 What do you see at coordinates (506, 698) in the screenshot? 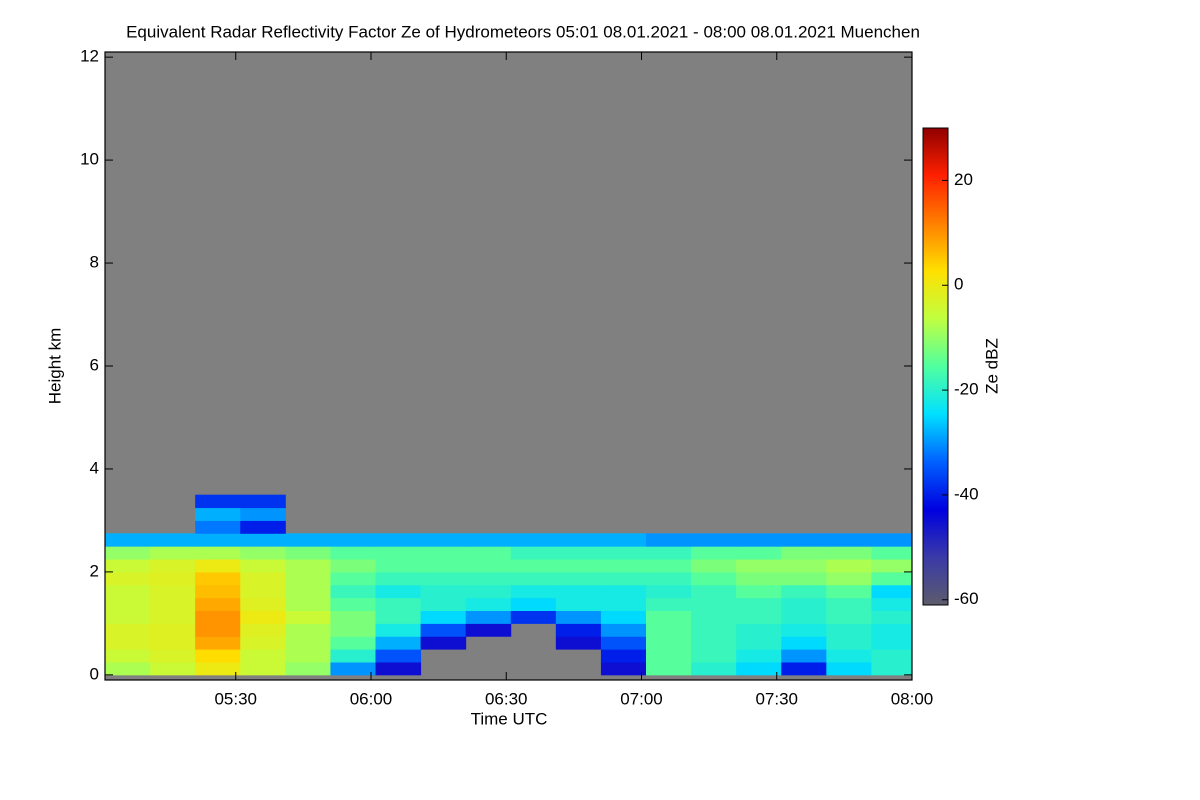
I see `x-tick-label: 06:30` at bounding box center [506, 698].